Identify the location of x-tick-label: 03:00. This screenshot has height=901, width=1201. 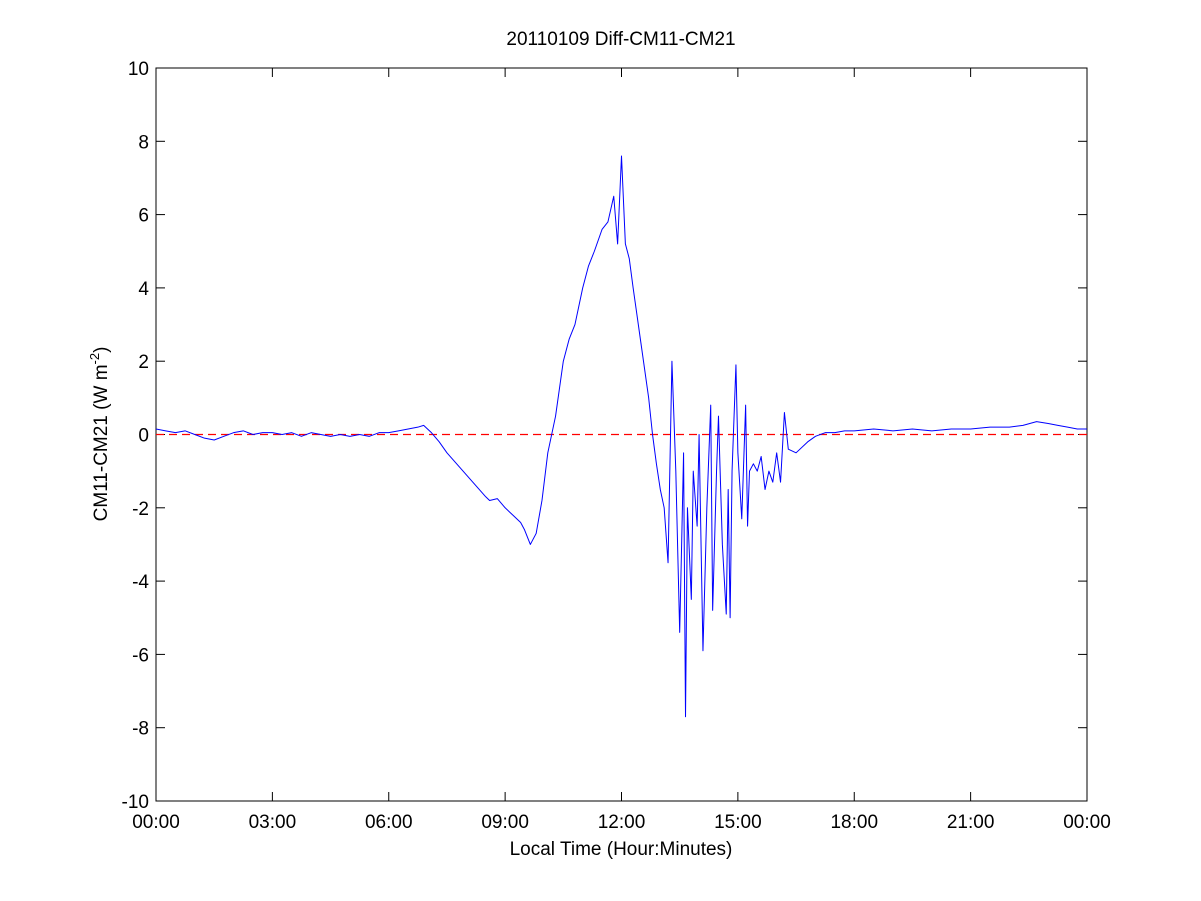
(273, 822).